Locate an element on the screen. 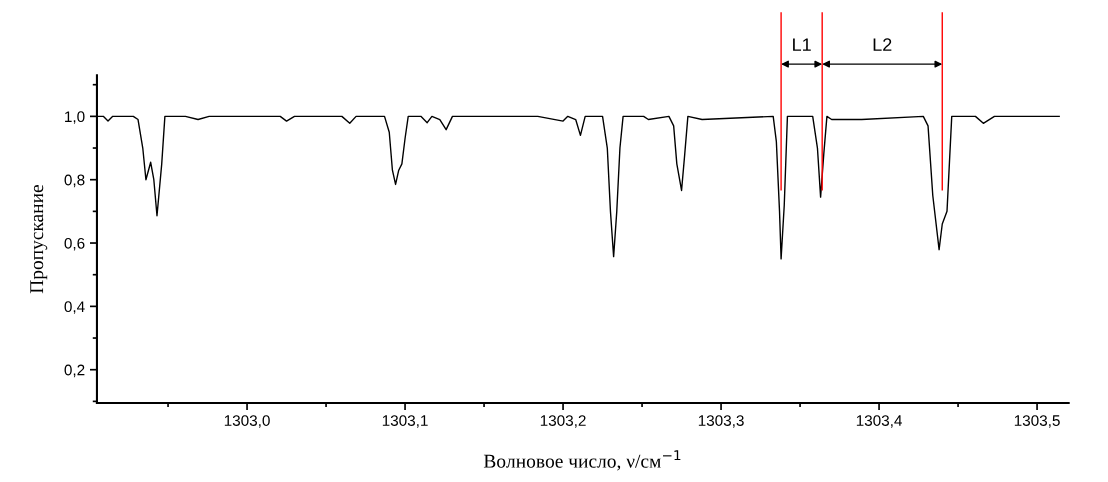 The height and width of the screenshot is (482, 1108). x-tick-label: 1303,5 is located at coordinates (1037, 421).